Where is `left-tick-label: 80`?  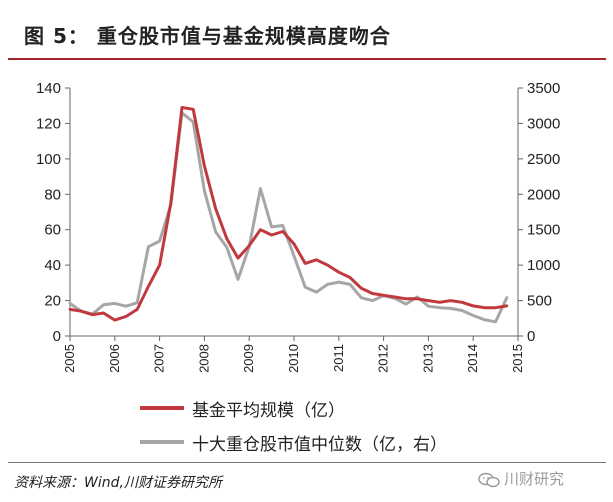 left-tick-label: 80 is located at coordinates (52, 194).